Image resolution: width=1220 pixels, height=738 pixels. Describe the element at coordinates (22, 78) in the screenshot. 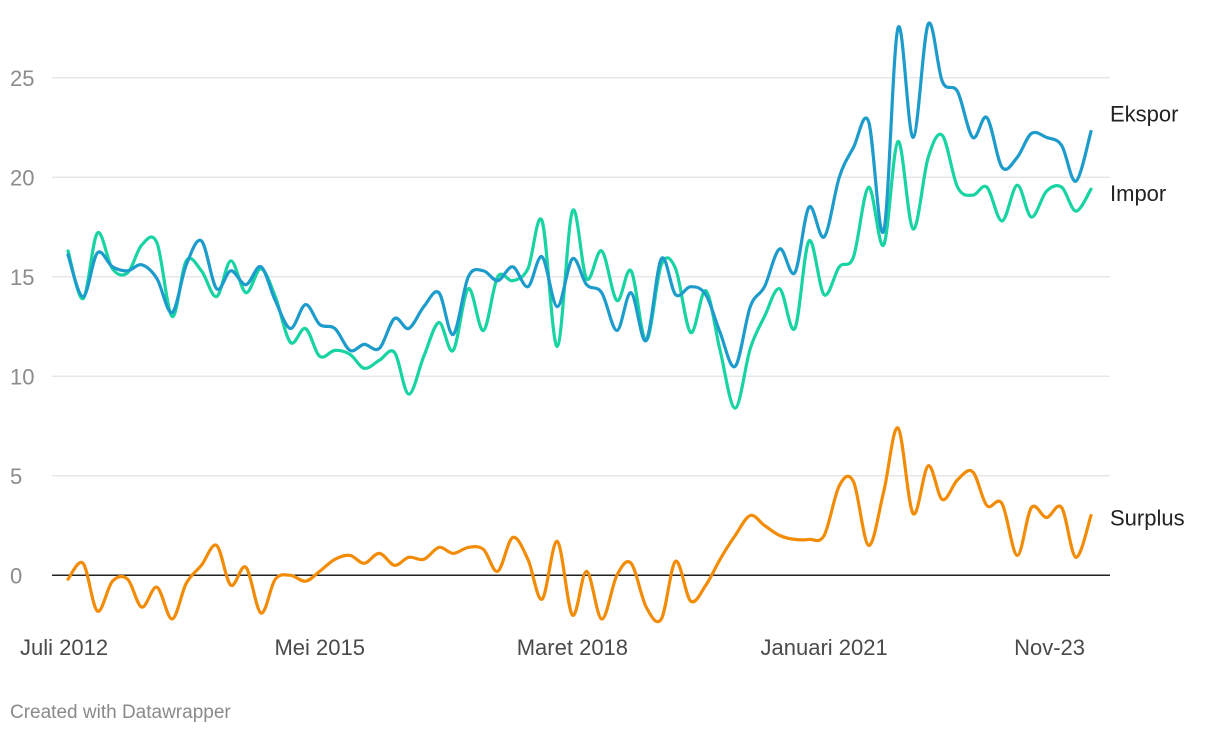

I see `y-tick-label: 25` at that location.